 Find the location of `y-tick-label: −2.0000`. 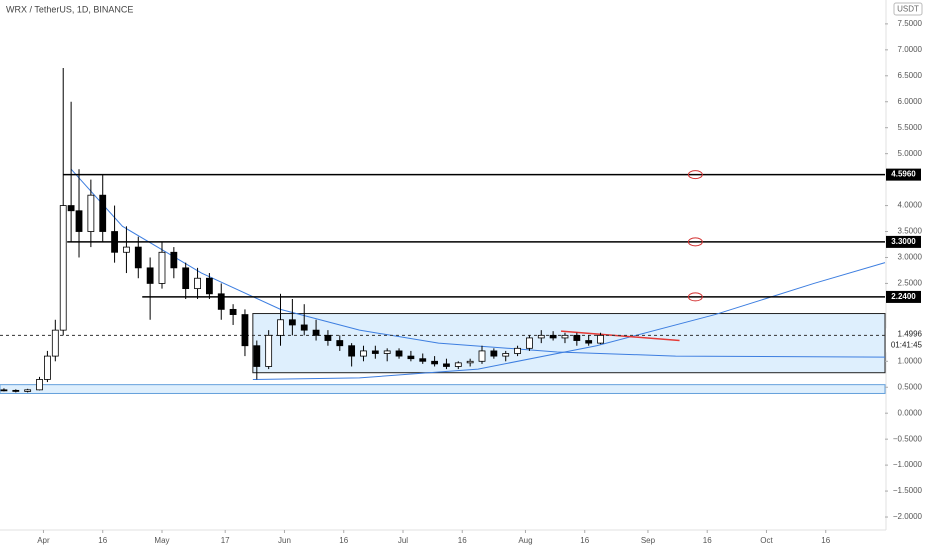

y-tick-label: −2.0000 is located at coordinates (908, 516).